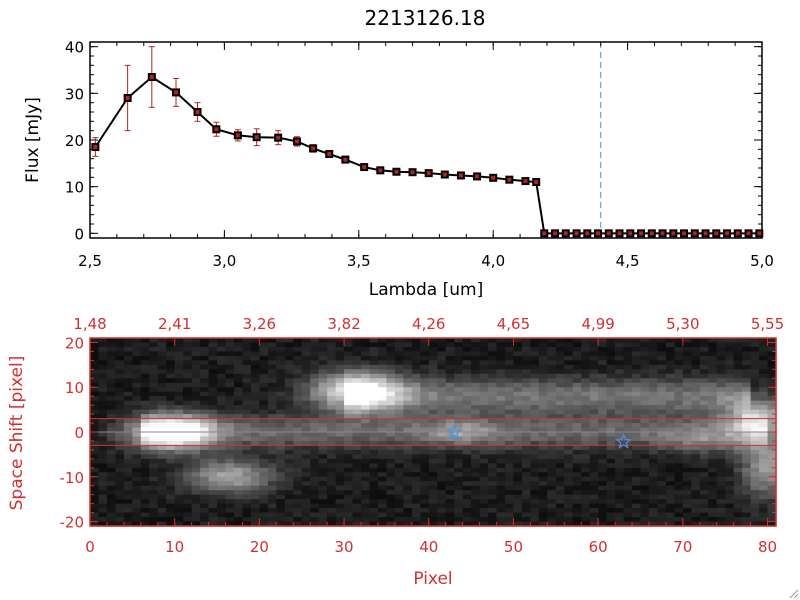 The height and width of the screenshot is (600, 800). Describe the element at coordinates (89, 324) in the screenshot. I see `image-top-tick-label: 1,48` at that location.